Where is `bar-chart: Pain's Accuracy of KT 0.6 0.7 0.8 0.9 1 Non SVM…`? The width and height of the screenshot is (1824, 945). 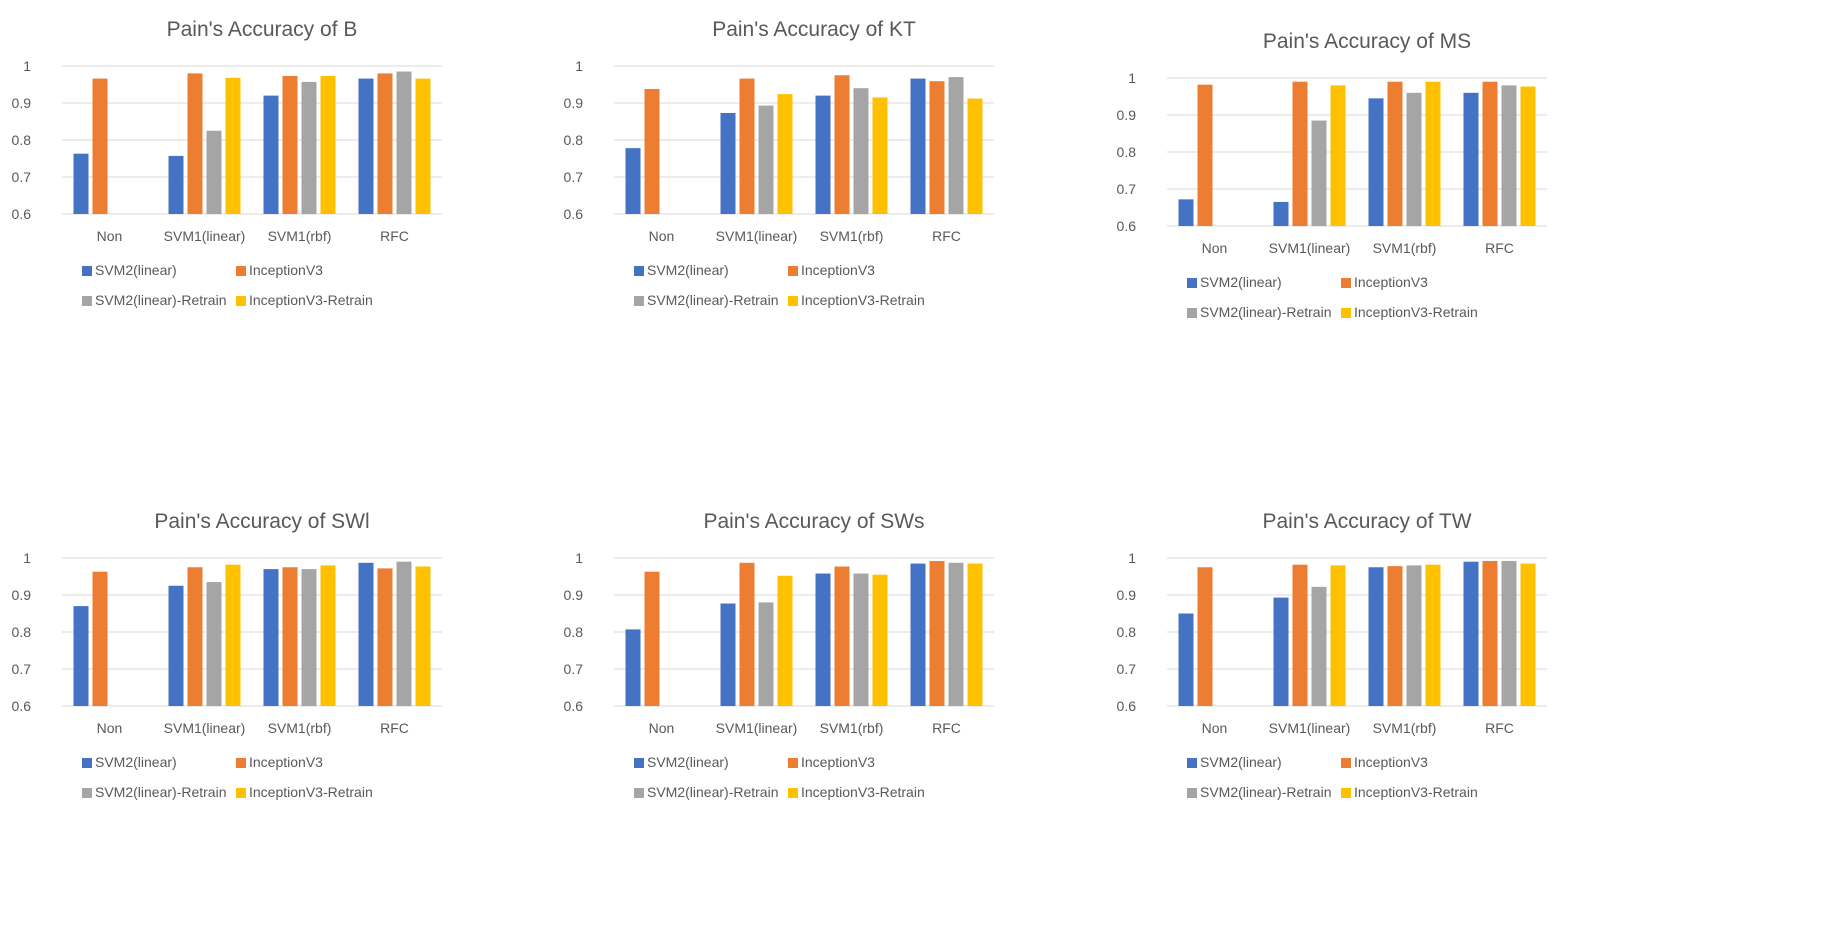
bar-chart: Pain's Accuracy of KT 0.6 0.7 0.8 0.9 1 Non SVM… is located at coordinates (779, 163).